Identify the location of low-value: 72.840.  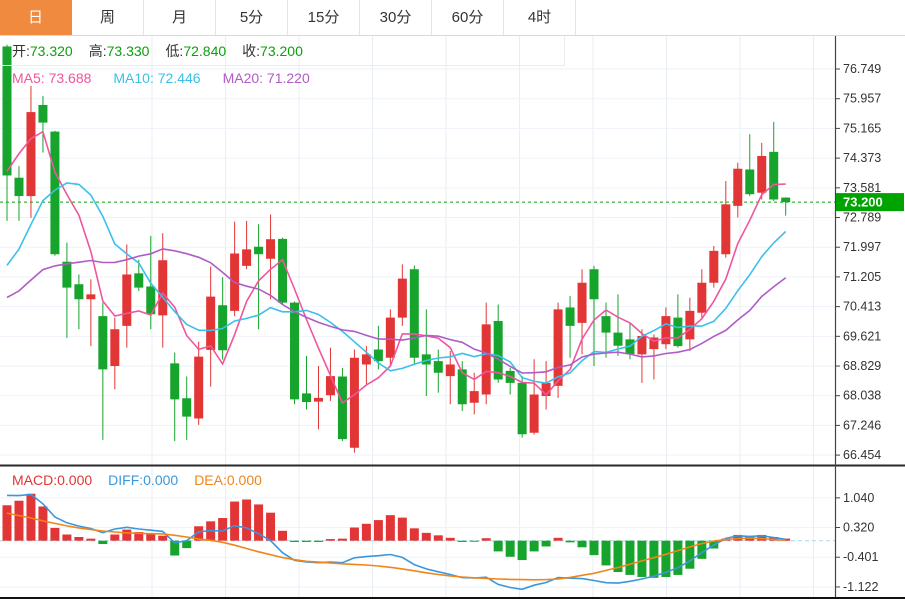
(205, 51).